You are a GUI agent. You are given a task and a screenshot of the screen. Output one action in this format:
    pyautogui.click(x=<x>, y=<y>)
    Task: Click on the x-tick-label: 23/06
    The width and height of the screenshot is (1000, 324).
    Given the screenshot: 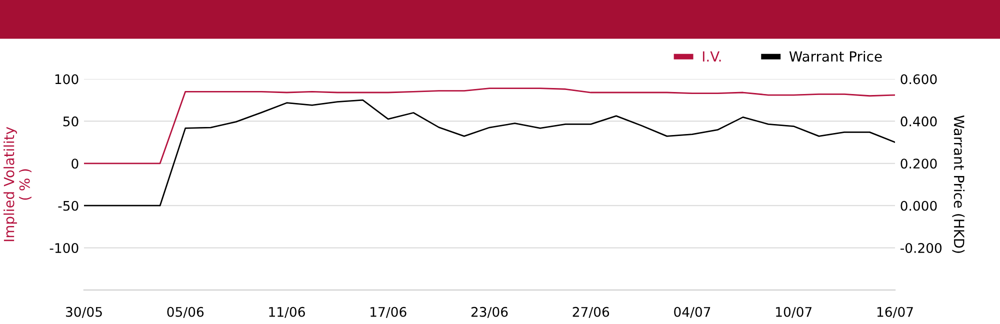 What is the action you would take?
    pyautogui.click(x=489, y=312)
    